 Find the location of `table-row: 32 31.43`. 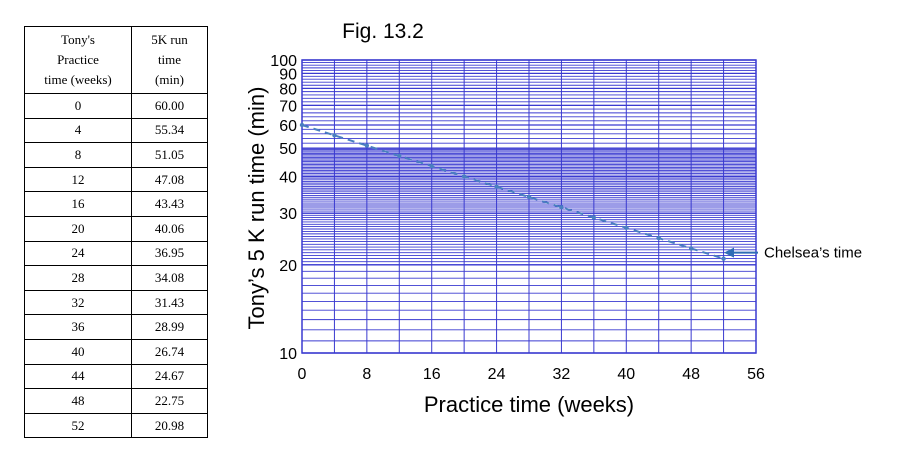

table-row: 32 31.43 is located at coordinates (116, 302).